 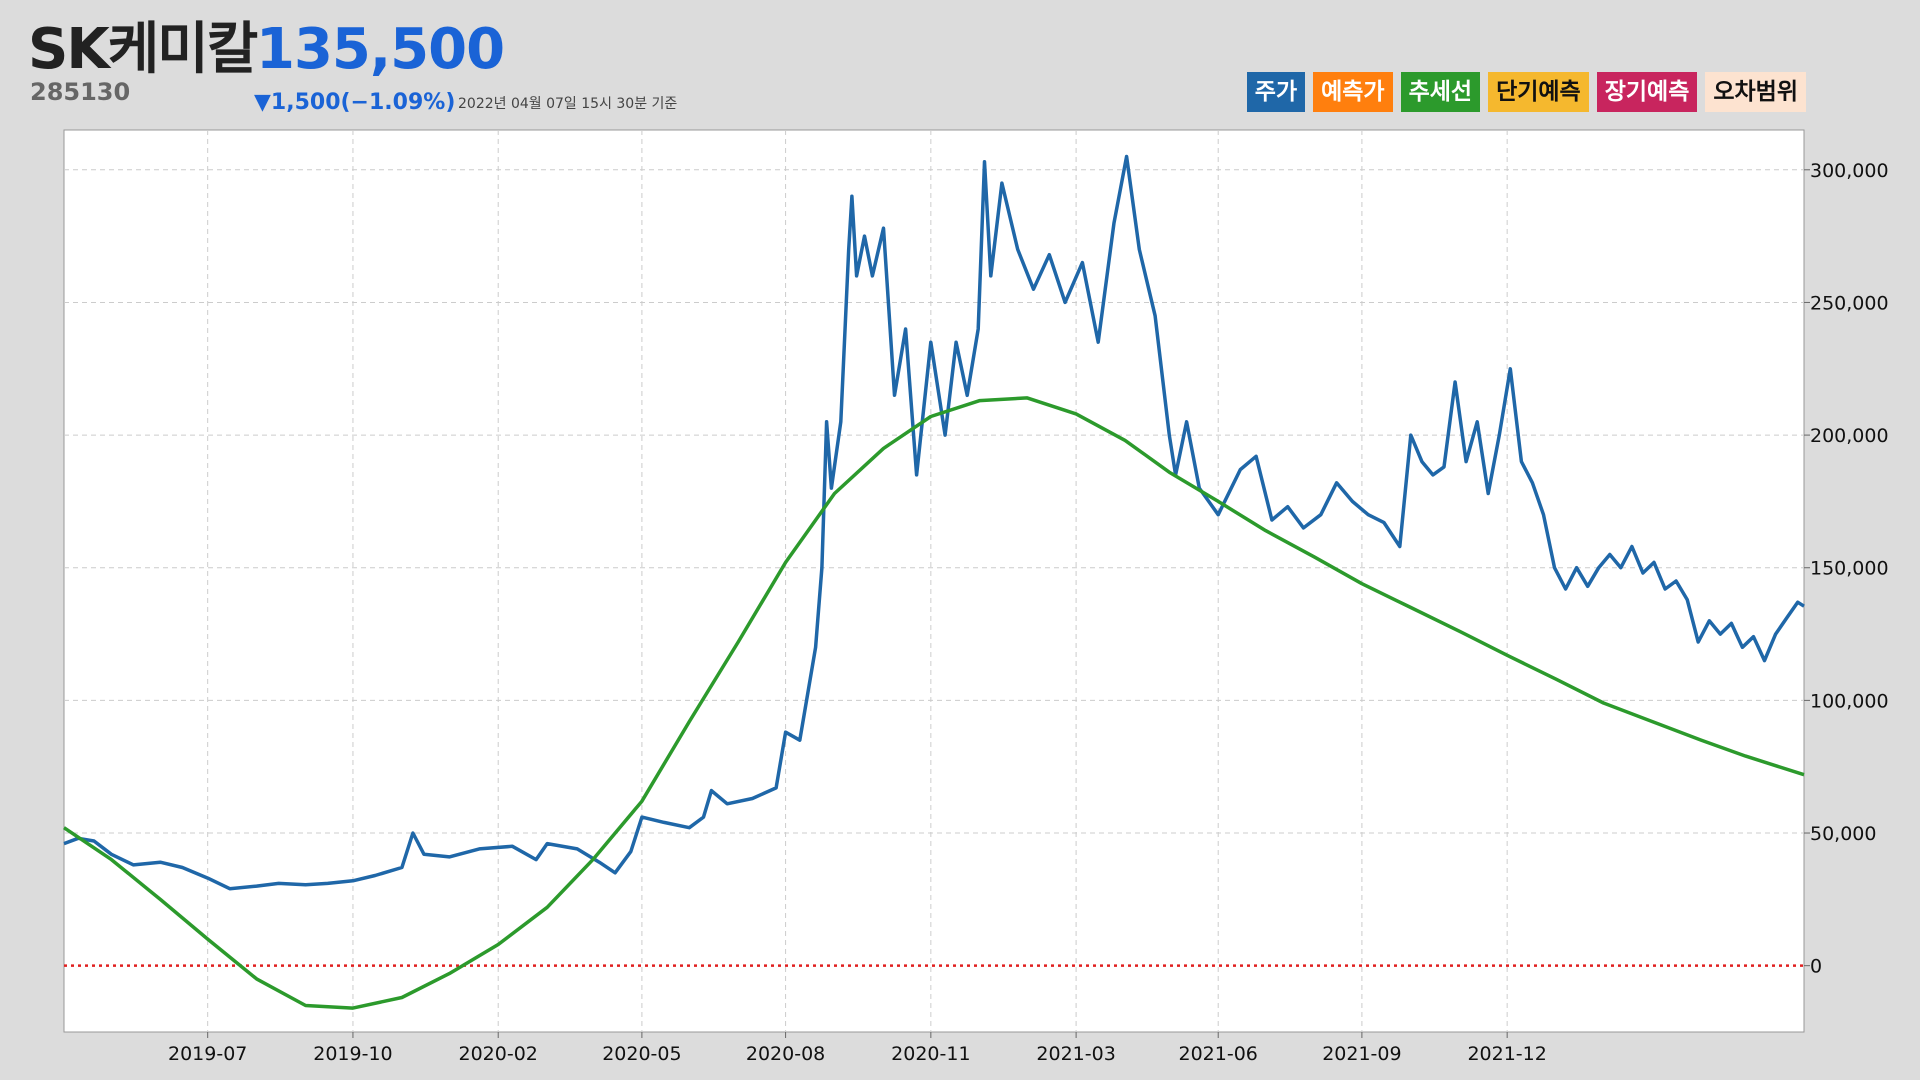 What do you see at coordinates (1353, 92) in the screenshot?
I see `legend-item-forecast: 예측가` at bounding box center [1353, 92].